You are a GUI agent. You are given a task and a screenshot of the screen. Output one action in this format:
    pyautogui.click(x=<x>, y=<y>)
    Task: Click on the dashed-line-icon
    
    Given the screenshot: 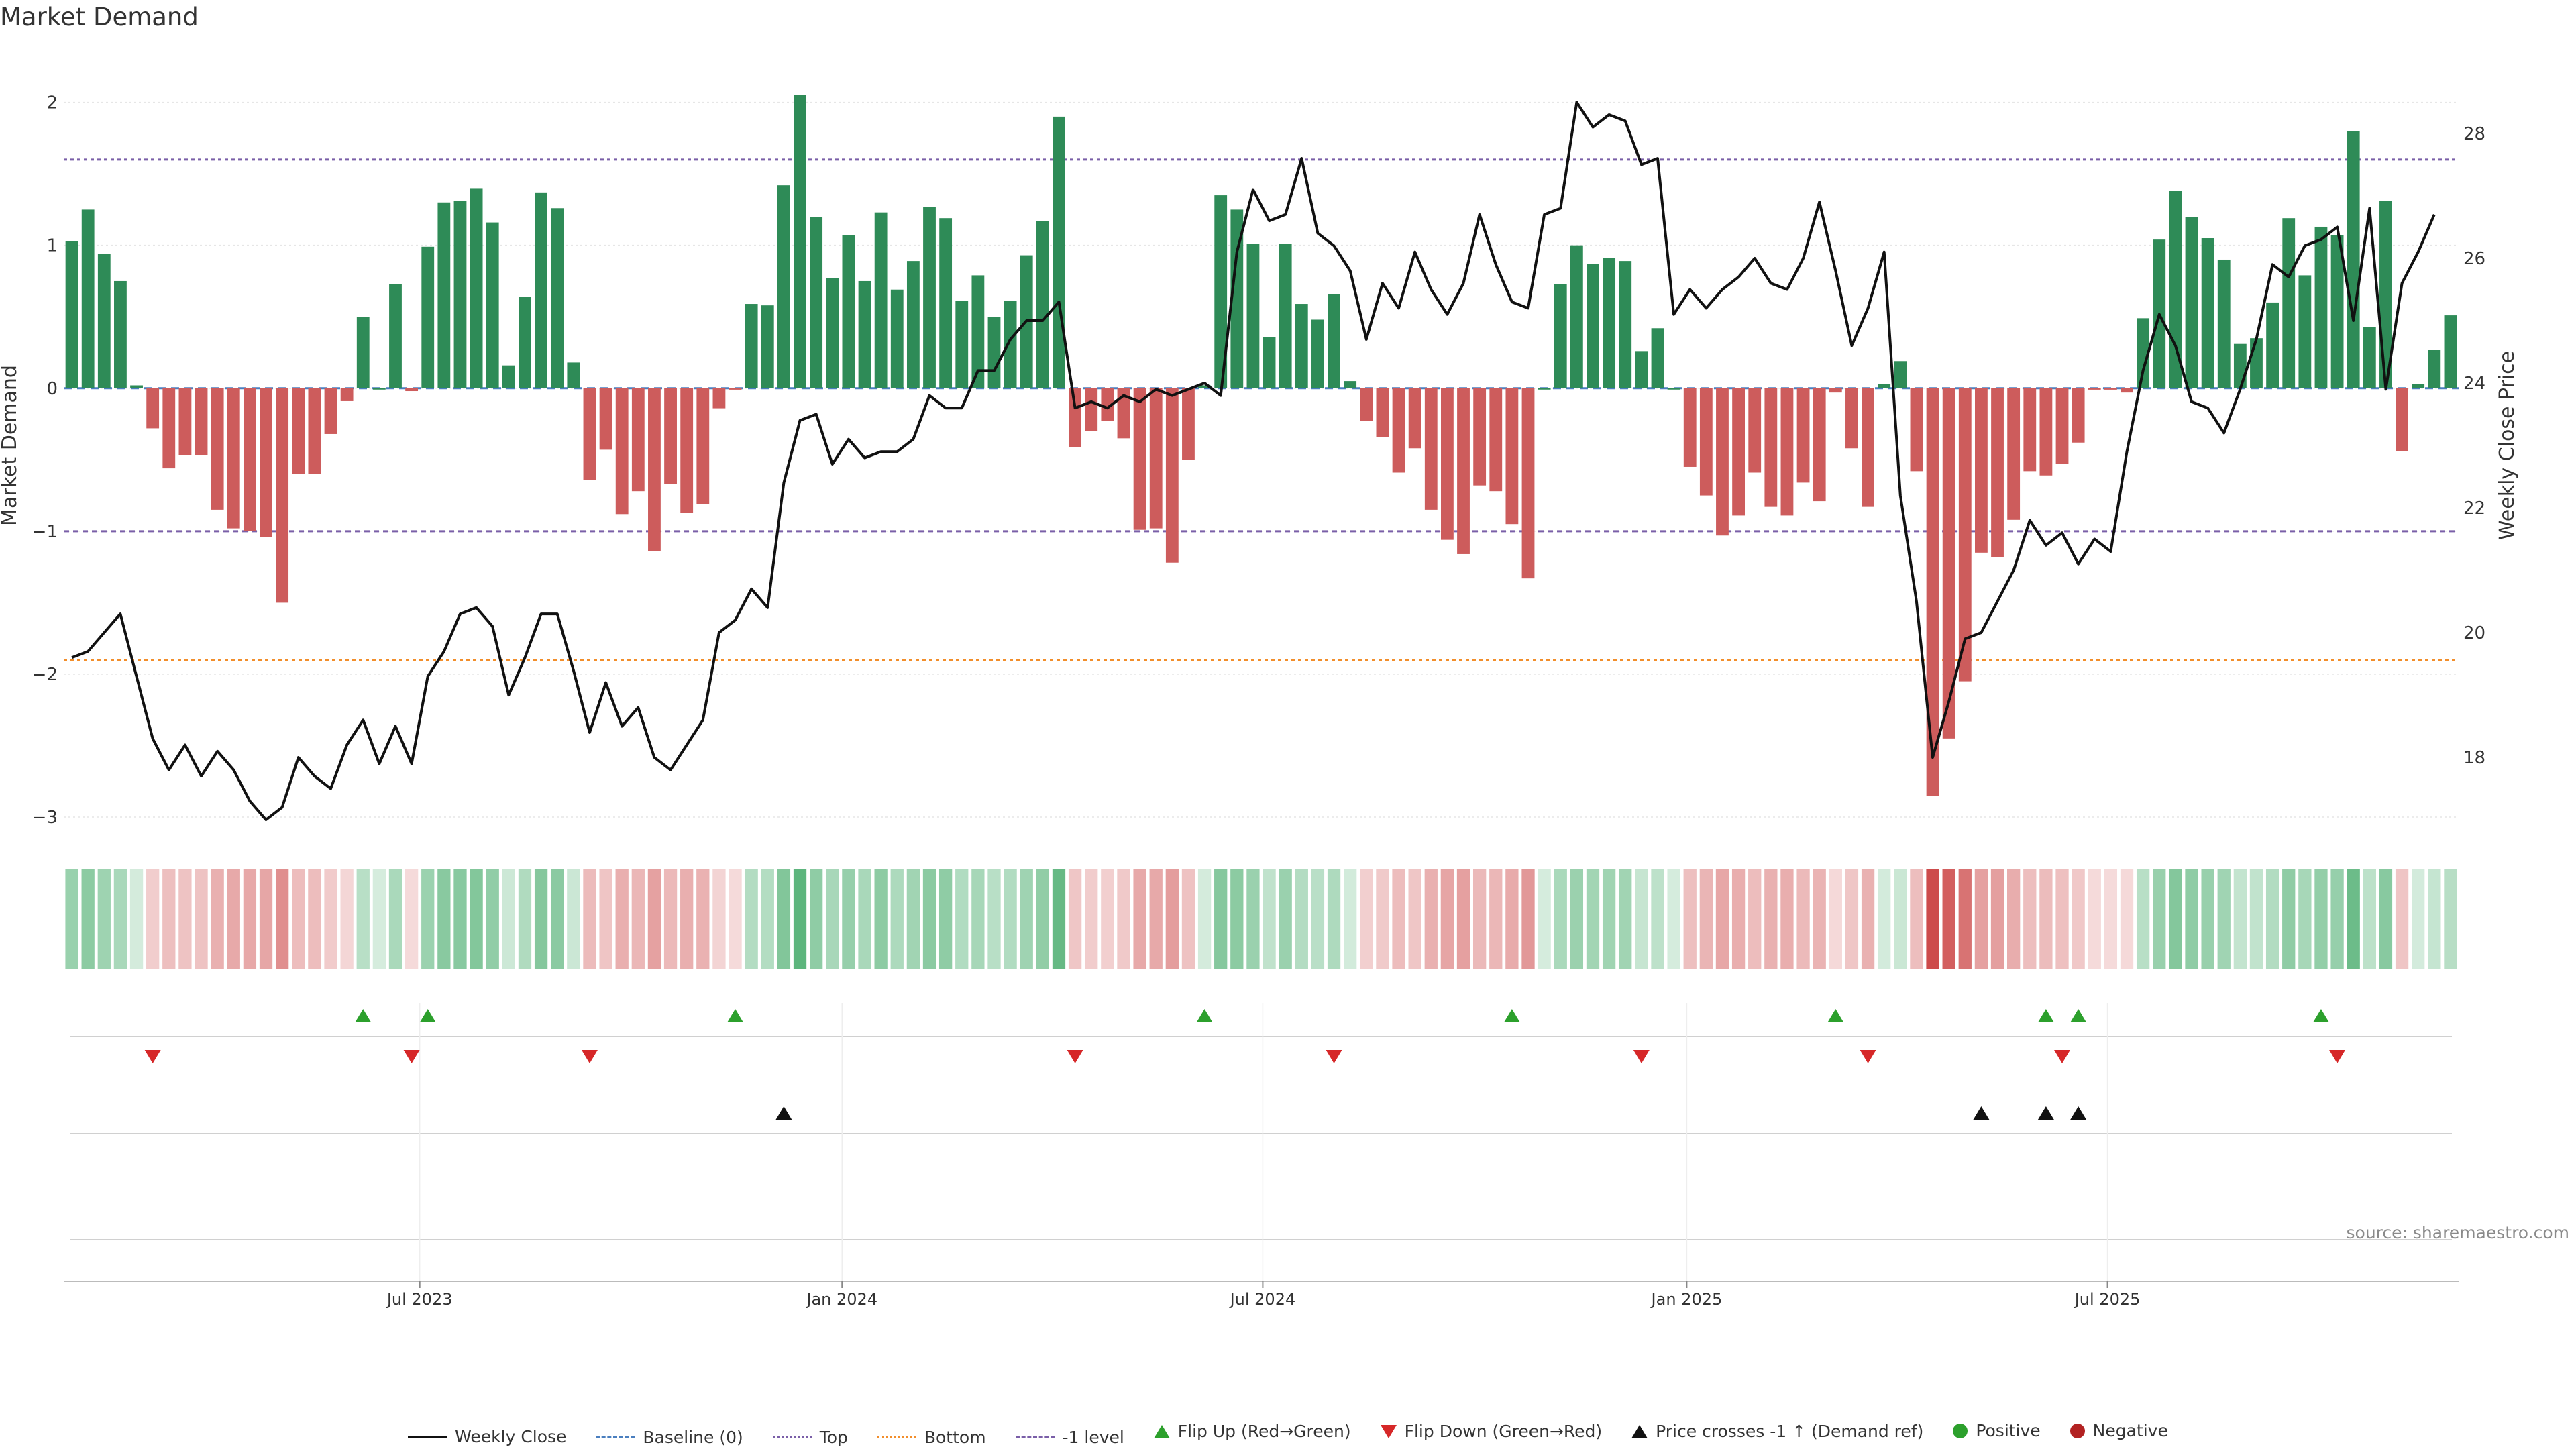 What is the action you would take?
    pyautogui.click(x=1035, y=1437)
    